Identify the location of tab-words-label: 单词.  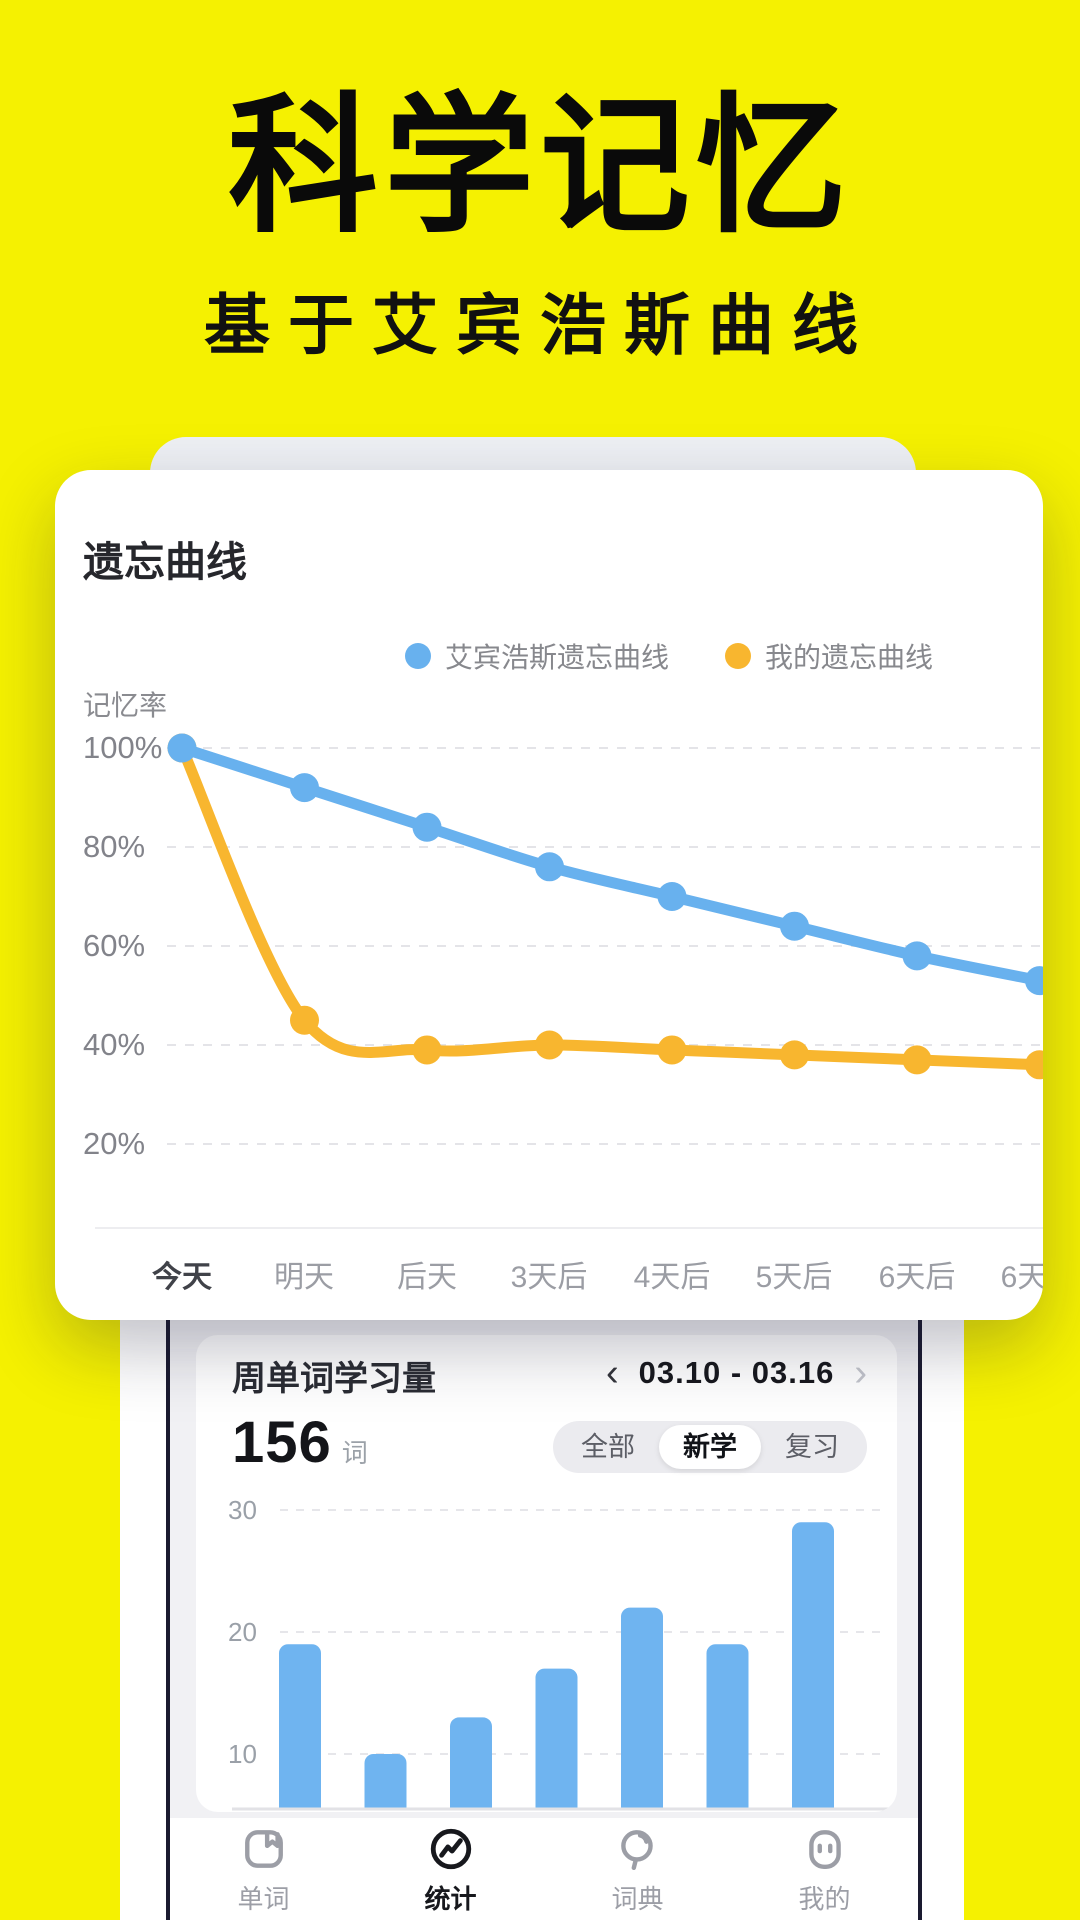
(263, 1899).